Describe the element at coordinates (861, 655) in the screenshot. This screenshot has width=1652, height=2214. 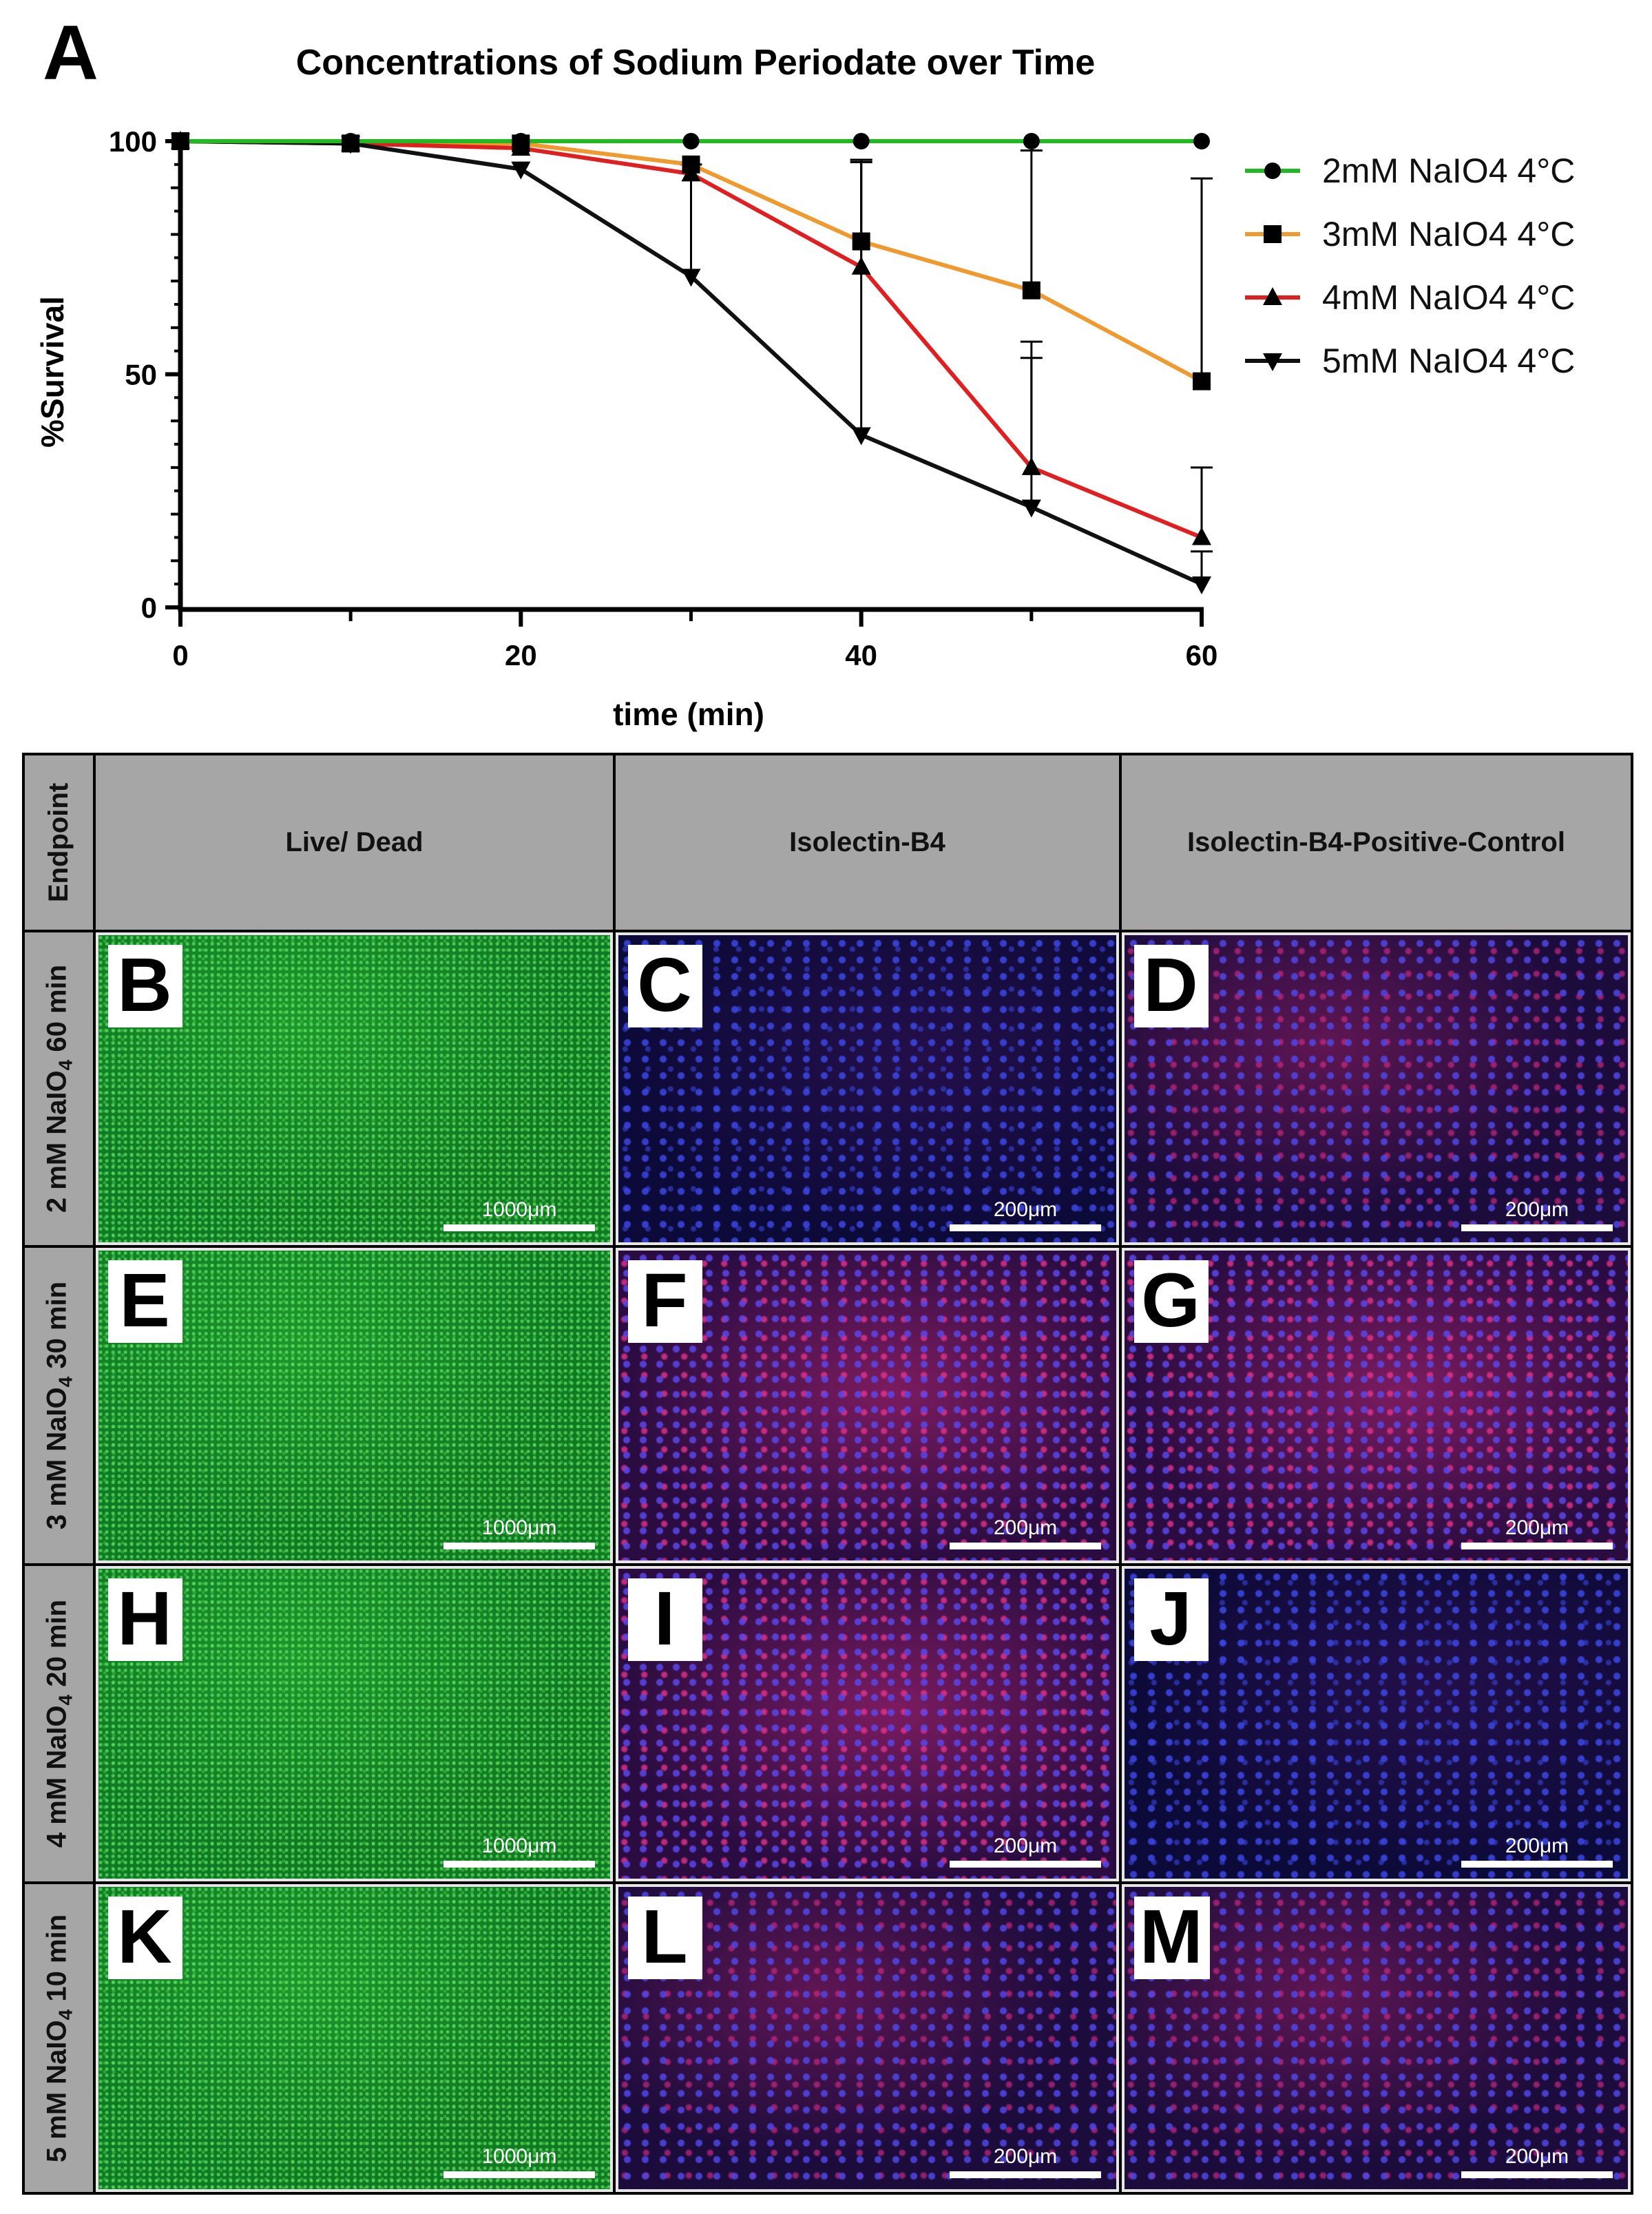
I see `x-tick-label: 40` at that location.